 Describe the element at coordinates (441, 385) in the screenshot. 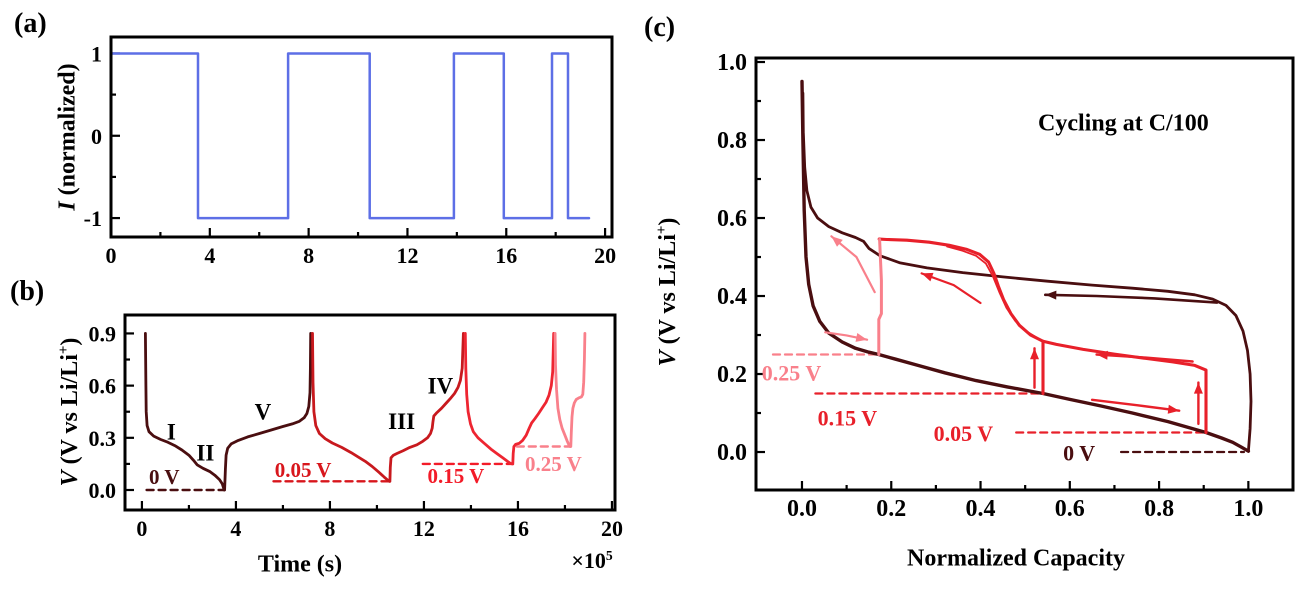

I see `annotation: IV` at that location.